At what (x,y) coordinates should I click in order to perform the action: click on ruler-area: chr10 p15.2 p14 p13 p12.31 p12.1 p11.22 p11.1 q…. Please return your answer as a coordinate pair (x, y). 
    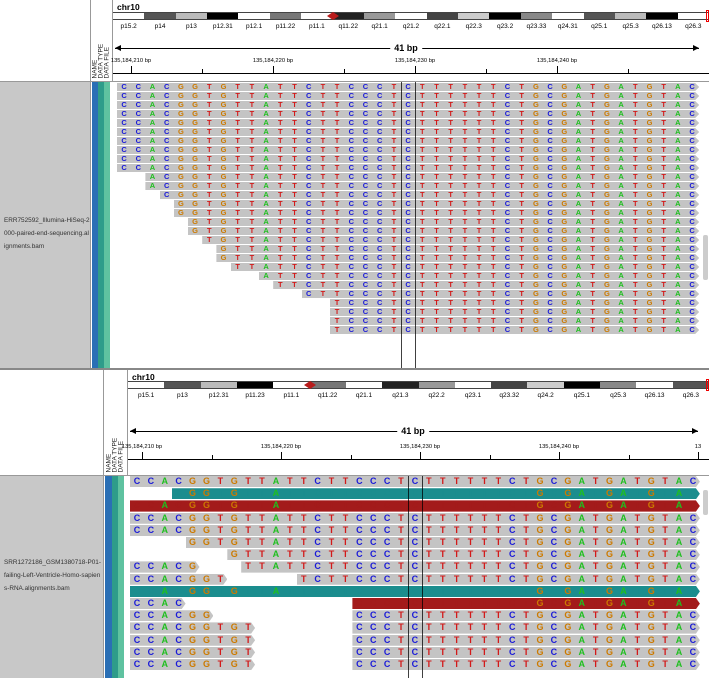
    Looking at the image, I should click on (410, 41).